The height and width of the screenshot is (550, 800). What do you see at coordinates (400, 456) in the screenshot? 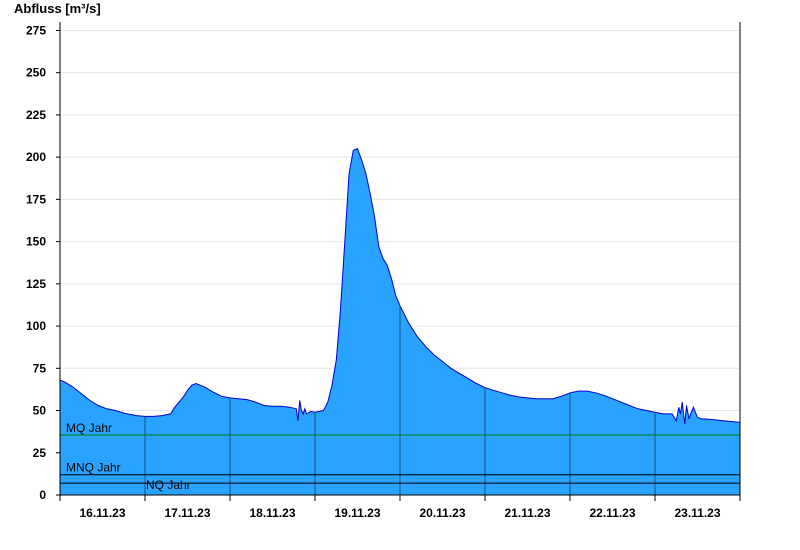
I see `reference-lines: MQ Jahr MNQ Jahr NQ Jahr` at bounding box center [400, 456].